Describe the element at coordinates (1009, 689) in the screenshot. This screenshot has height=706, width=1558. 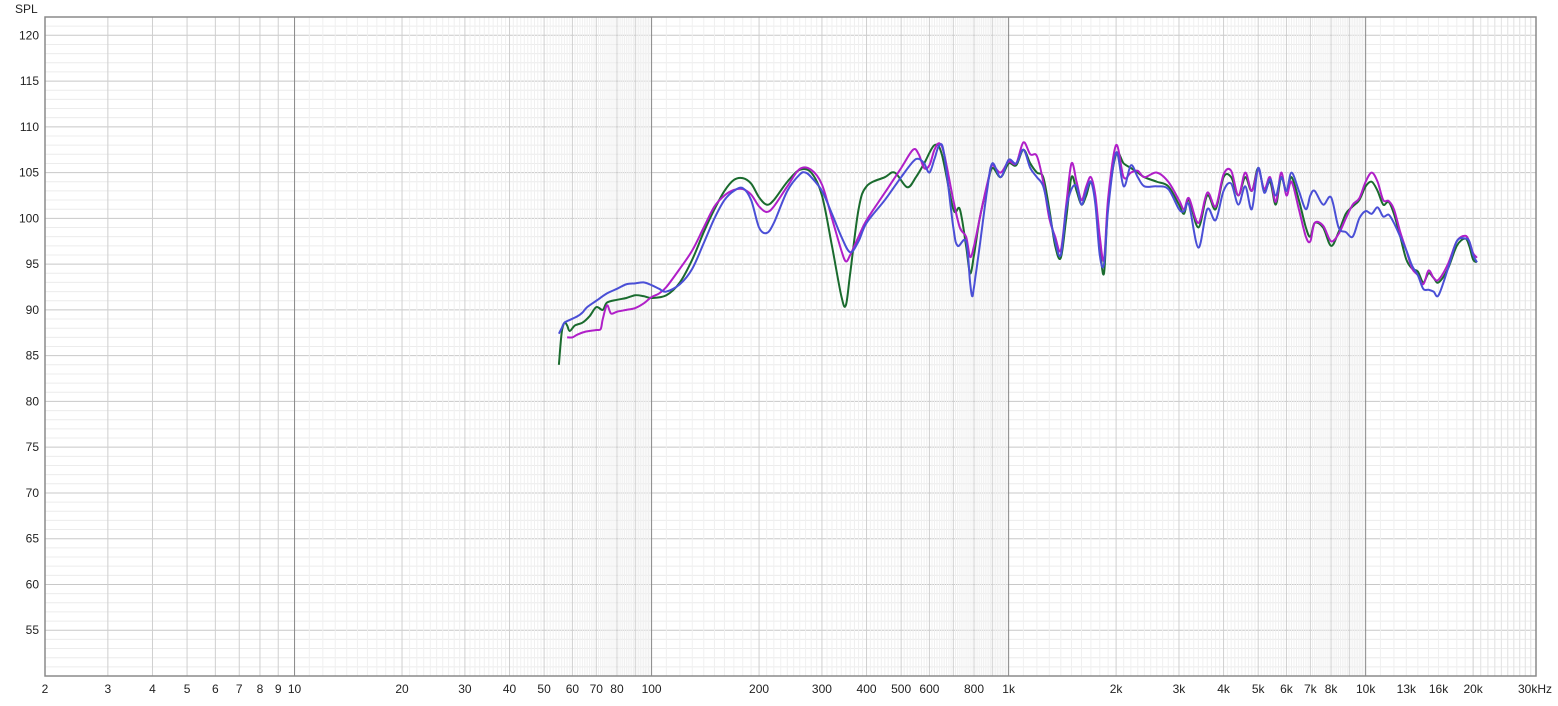
I see `x-tick-label: 1k` at that location.